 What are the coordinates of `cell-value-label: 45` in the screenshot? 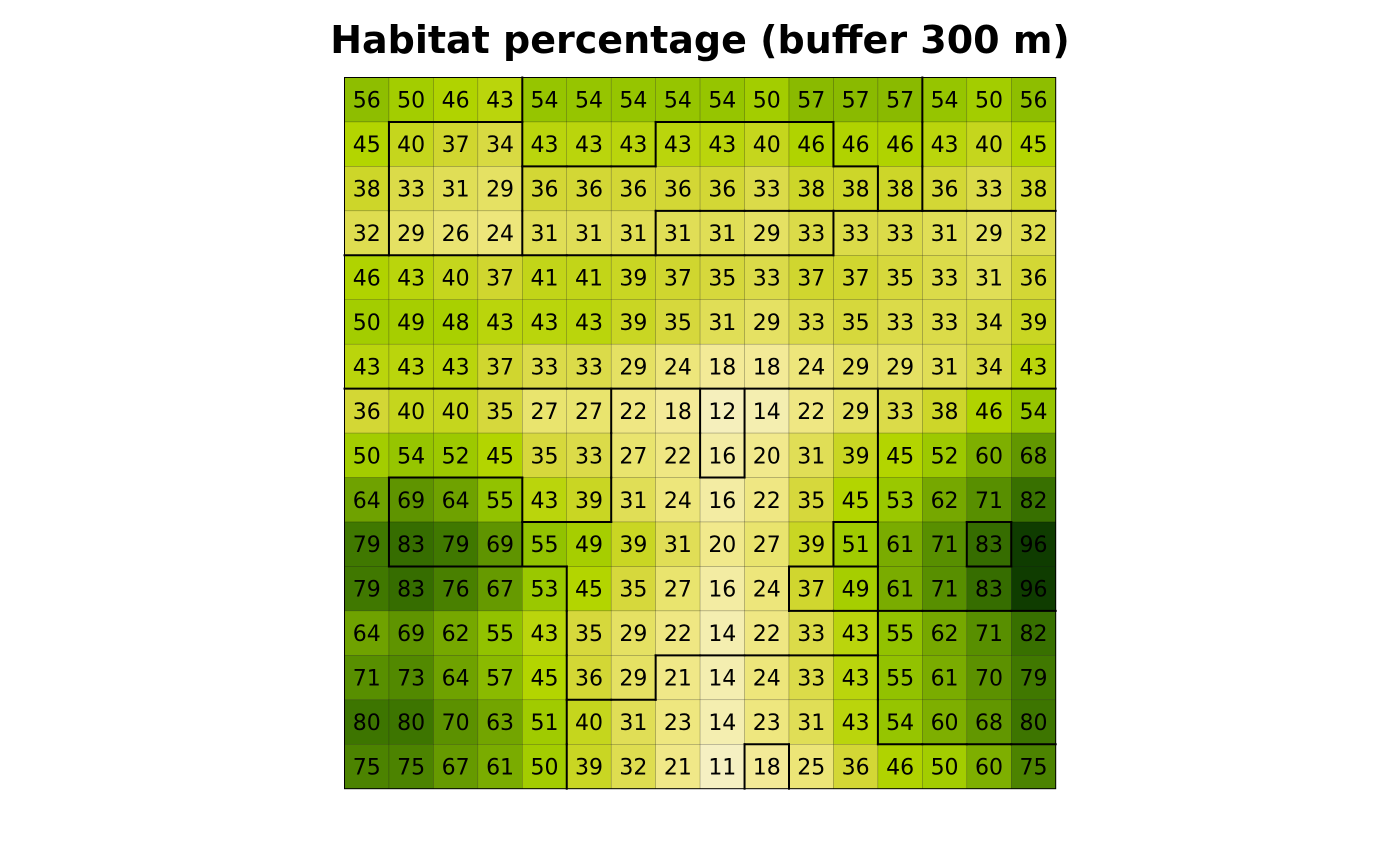 It's located at (545, 679).